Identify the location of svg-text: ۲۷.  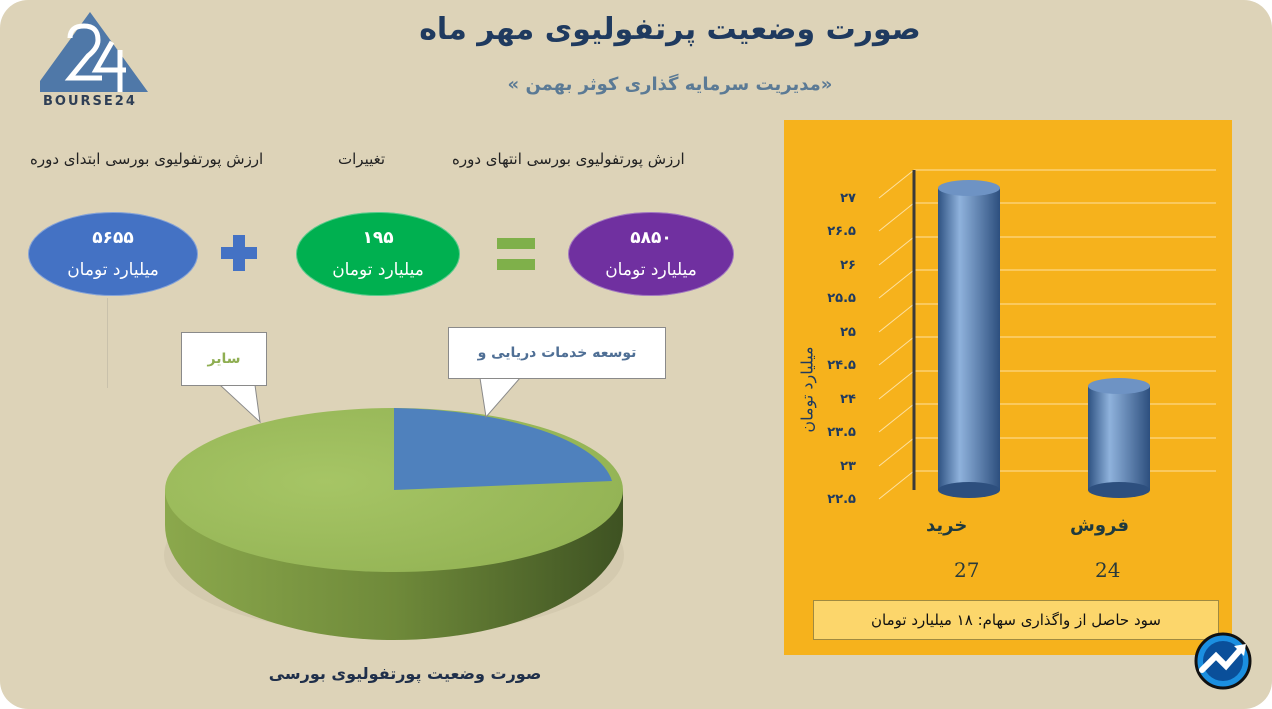
(848, 198).